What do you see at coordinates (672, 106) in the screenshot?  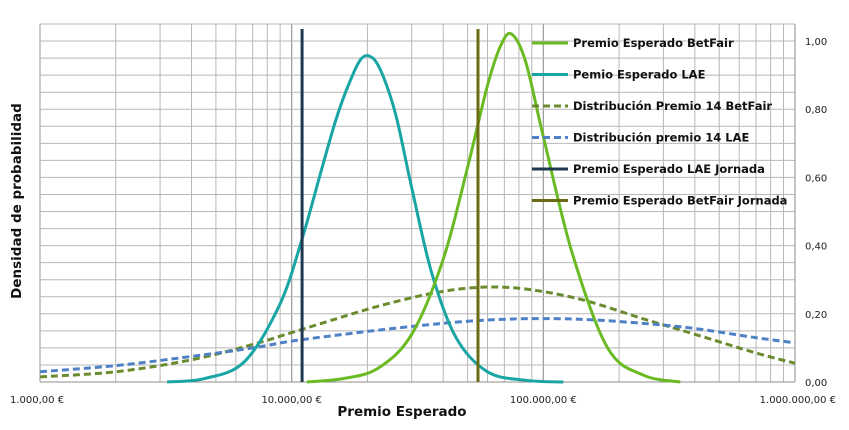 I see `legend-label: Distribución Premio 14 BetFair` at bounding box center [672, 106].